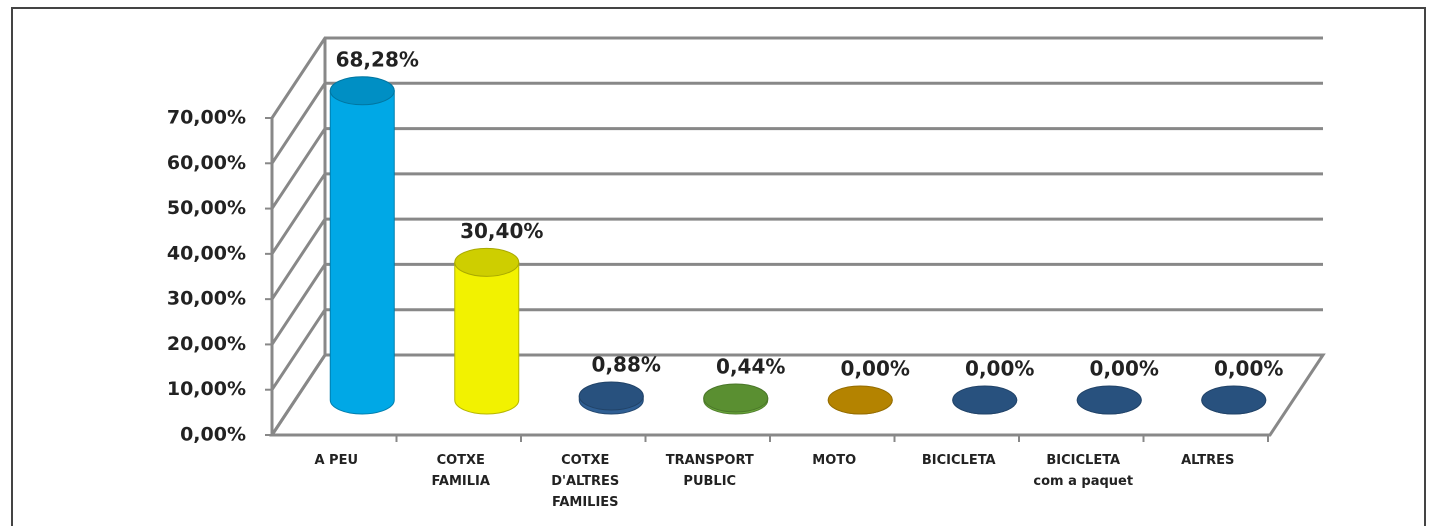 The height and width of the screenshot is (526, 1430). Describe the element at coordinates (585, 481) in the screenshot. I see `x-tick-label: COTXE D'ALTRES FAMILIES` at that location.